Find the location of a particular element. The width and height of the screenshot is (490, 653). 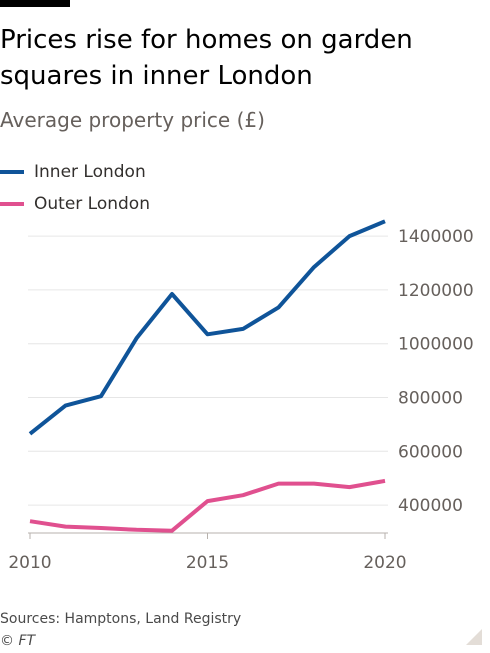

x-tick-label: 2015 is located at coordinates (207, 563).